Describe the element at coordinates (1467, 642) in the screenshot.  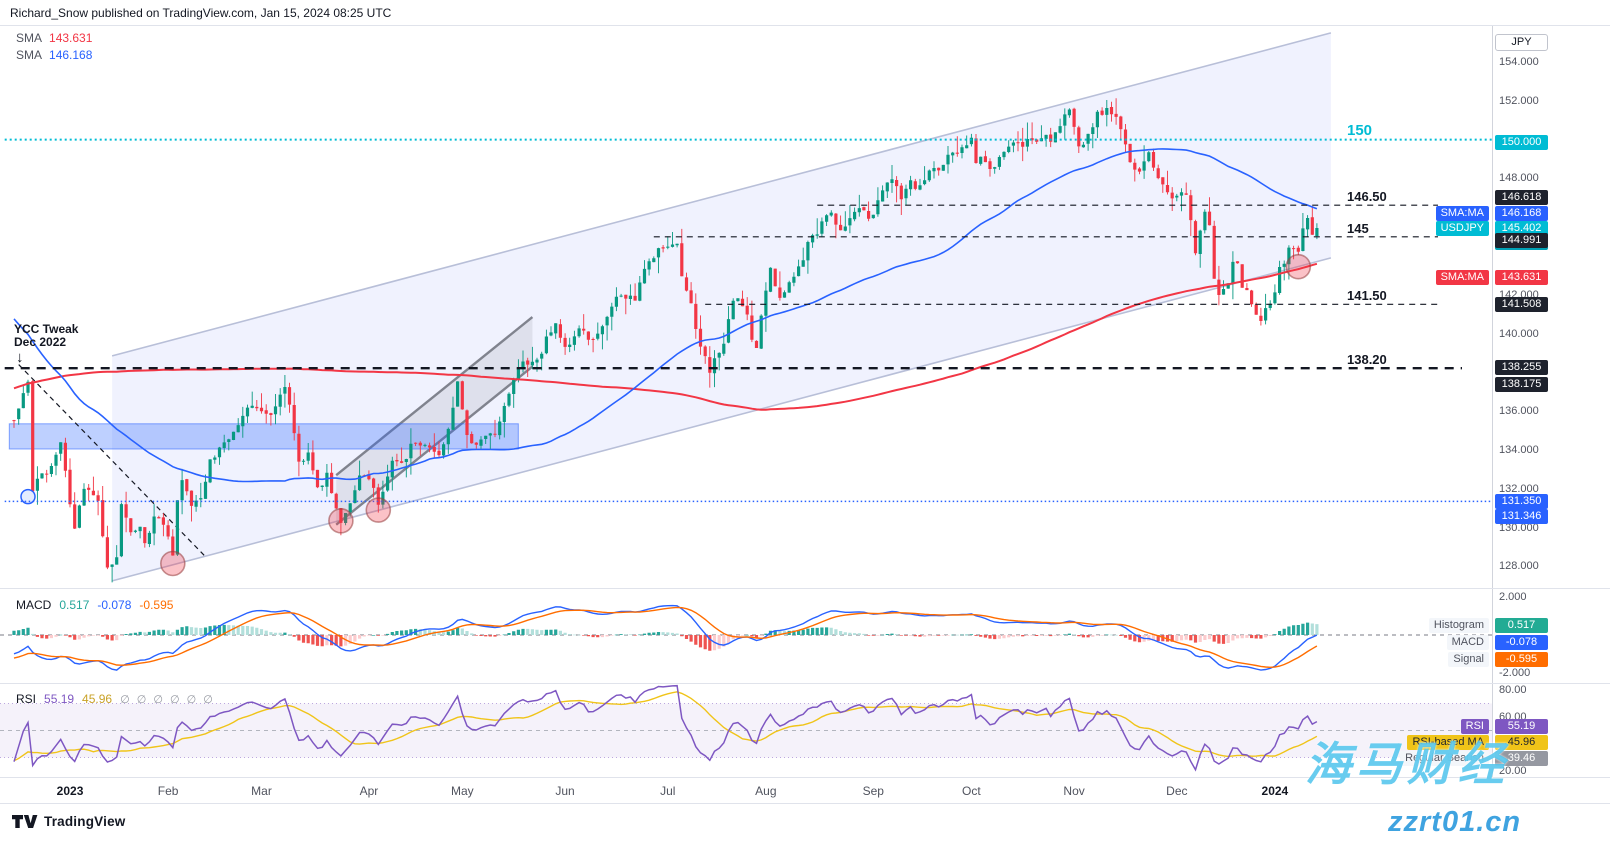
I see `indicator-label: MACD` at that location.